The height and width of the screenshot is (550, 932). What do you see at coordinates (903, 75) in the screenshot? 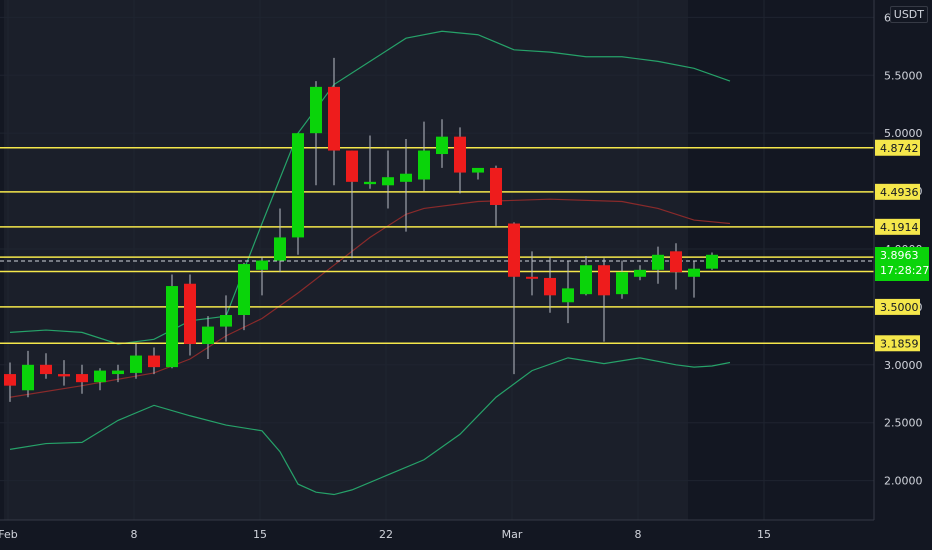
I see `price-tick-label: 5.5000` at bounding box center [903, 75].